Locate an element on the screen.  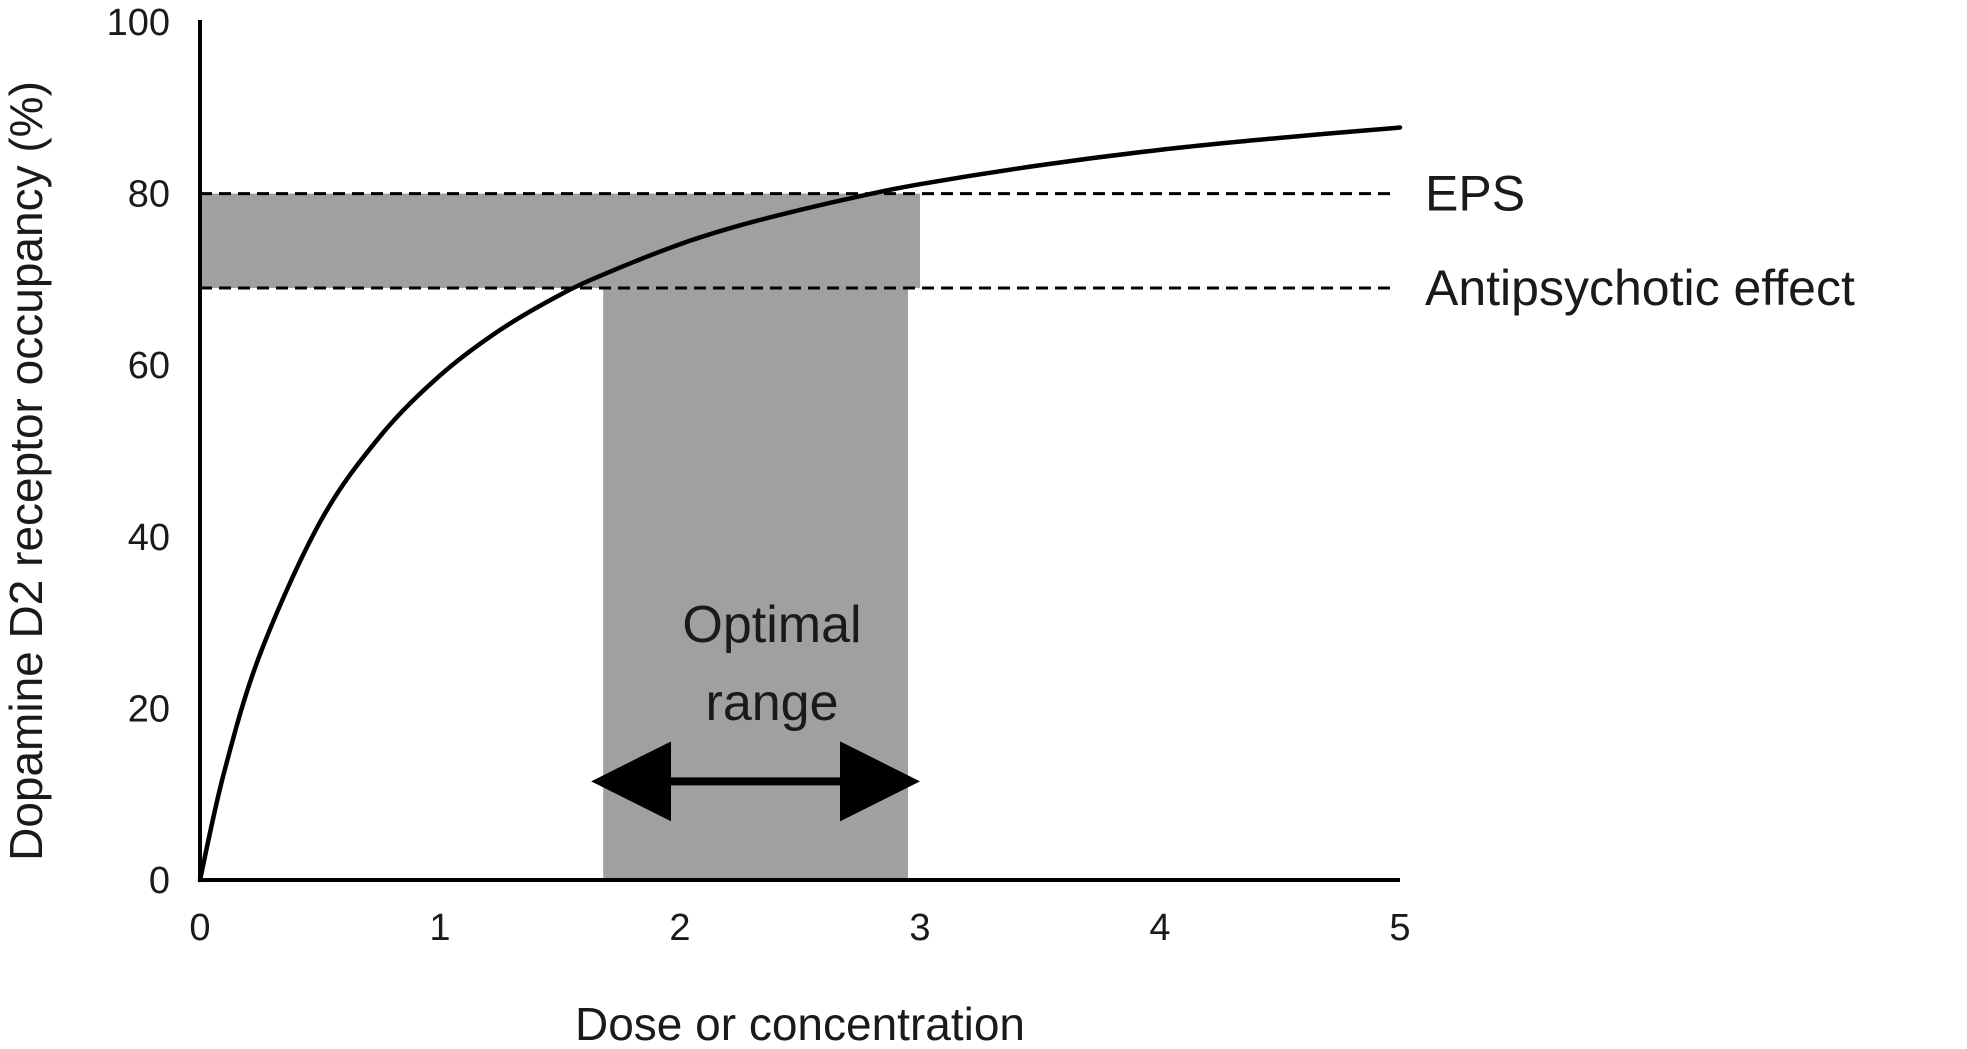
y-tick-label: 20 is located at coordinates (149, 709).